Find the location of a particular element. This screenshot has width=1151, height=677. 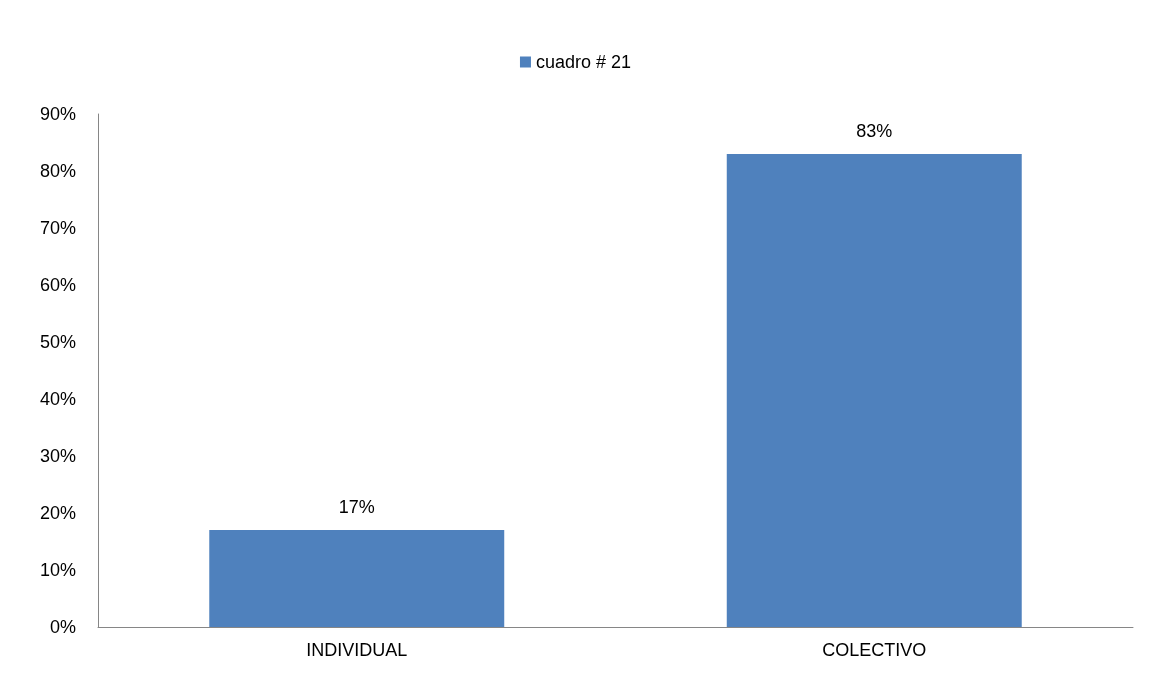

legend-label: cuadro # 21 is located at coordinates (583, 62).